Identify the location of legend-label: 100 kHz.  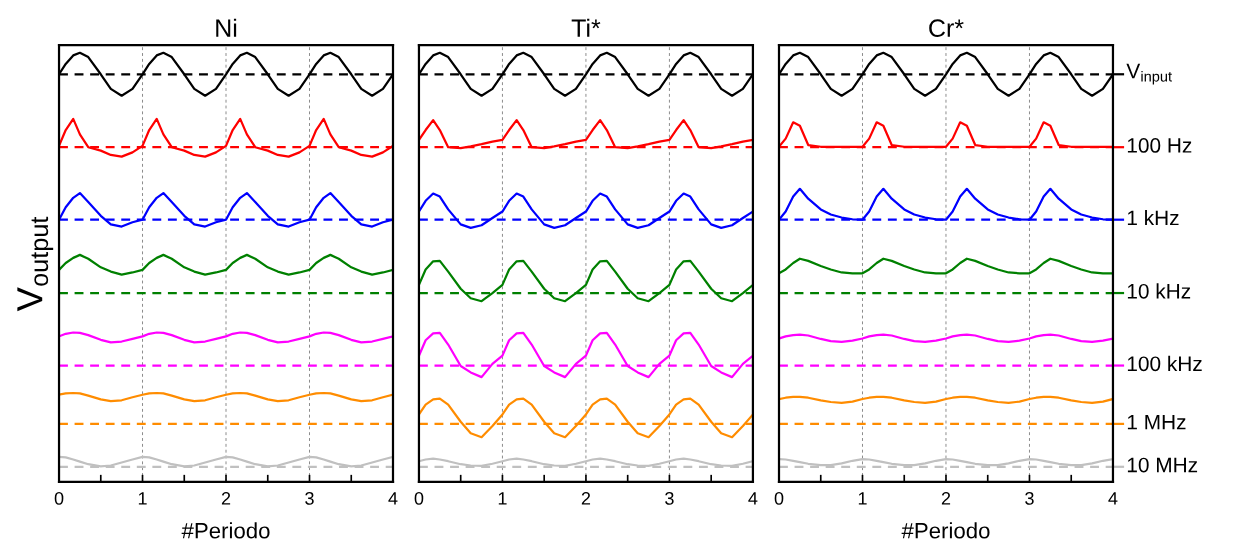
(1164, 363).